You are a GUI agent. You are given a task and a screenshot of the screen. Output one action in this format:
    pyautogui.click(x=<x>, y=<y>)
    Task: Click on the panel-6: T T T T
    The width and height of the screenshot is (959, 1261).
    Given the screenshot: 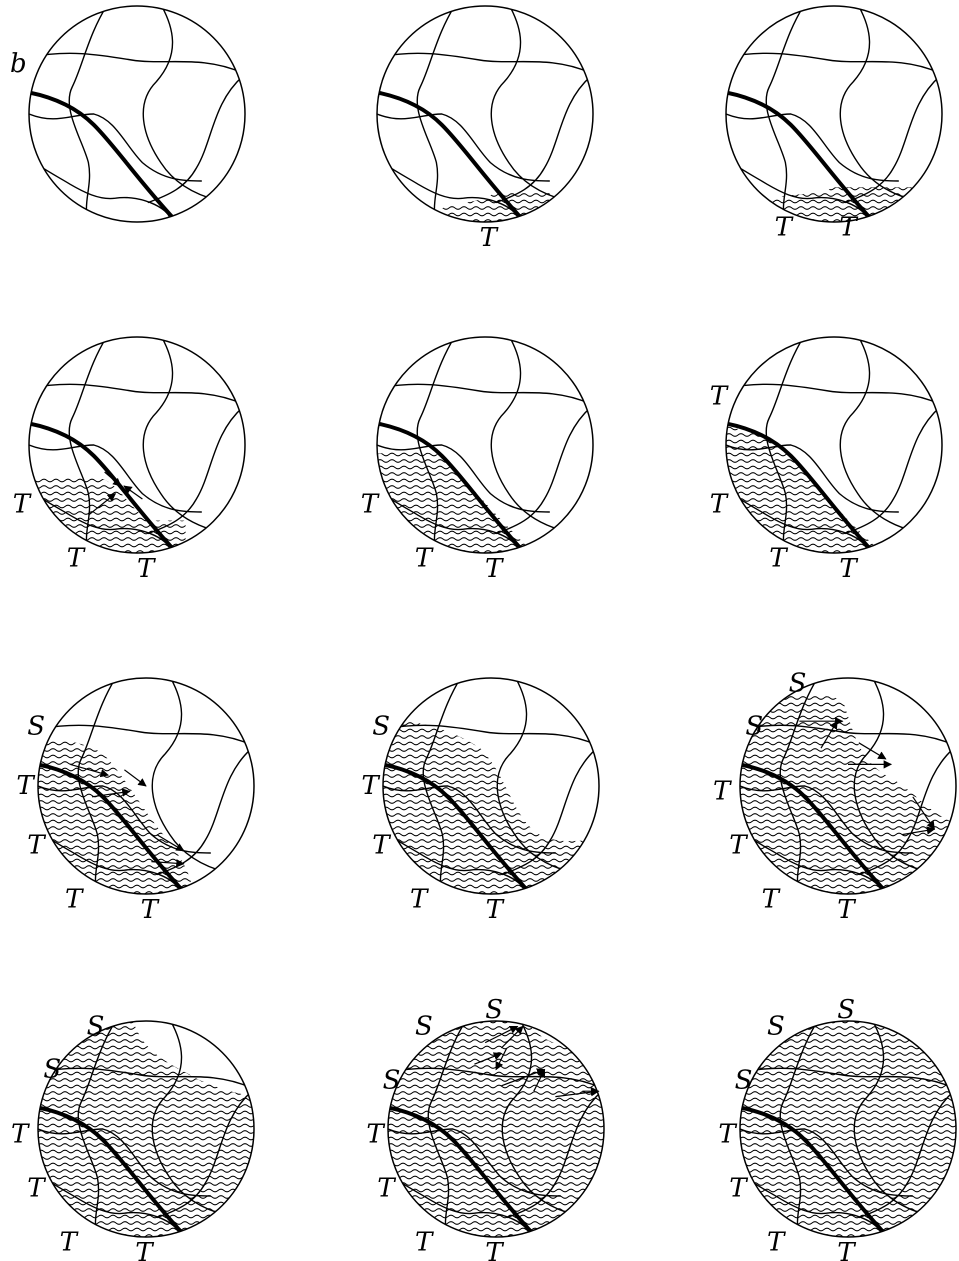 What is the action you would take?
    pyautogui.click(x=826, y=460)
    